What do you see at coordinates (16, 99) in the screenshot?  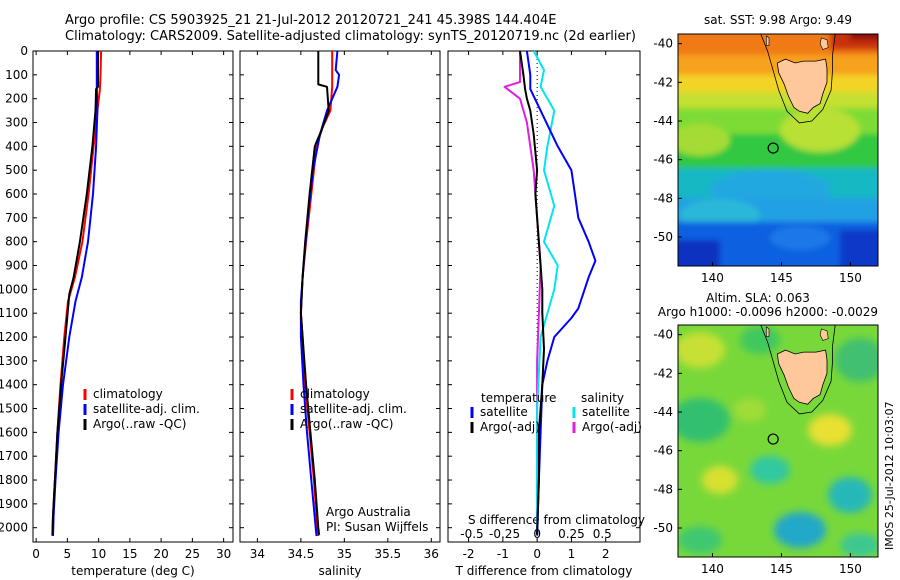 I see `y-tick-label: 200` at bounding box center [16, 99].